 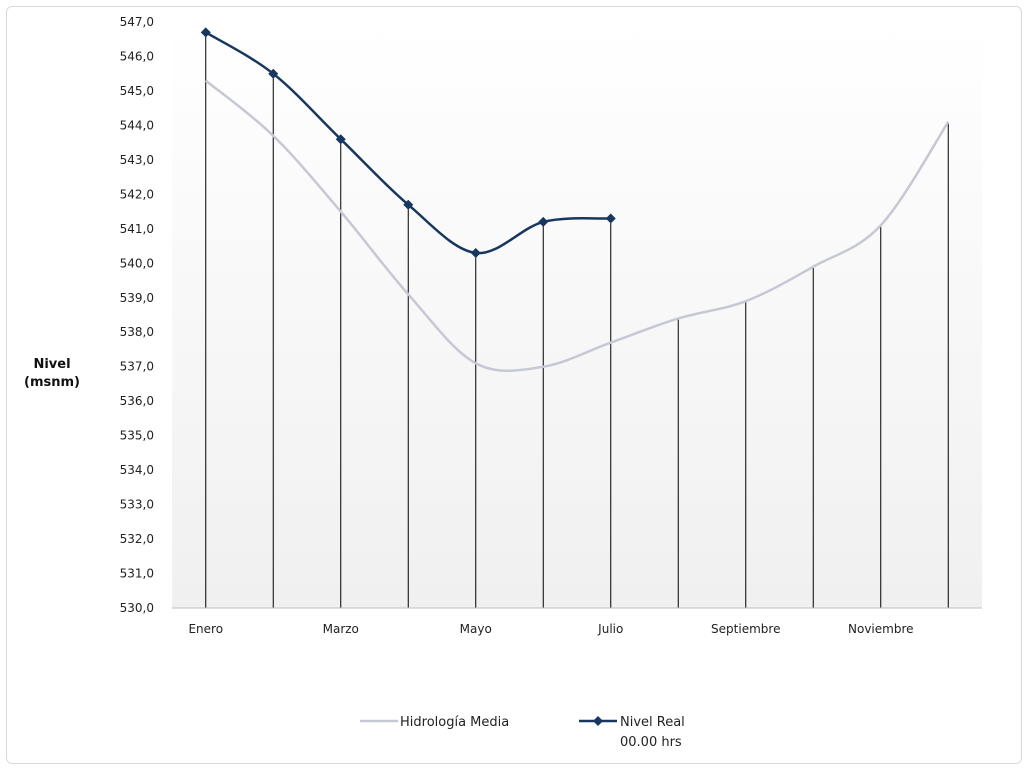 What do you see at coordinates (137, 125) in the screenshot?
I see `y-tick-label: 544,0` at bounding box center [137, 125].